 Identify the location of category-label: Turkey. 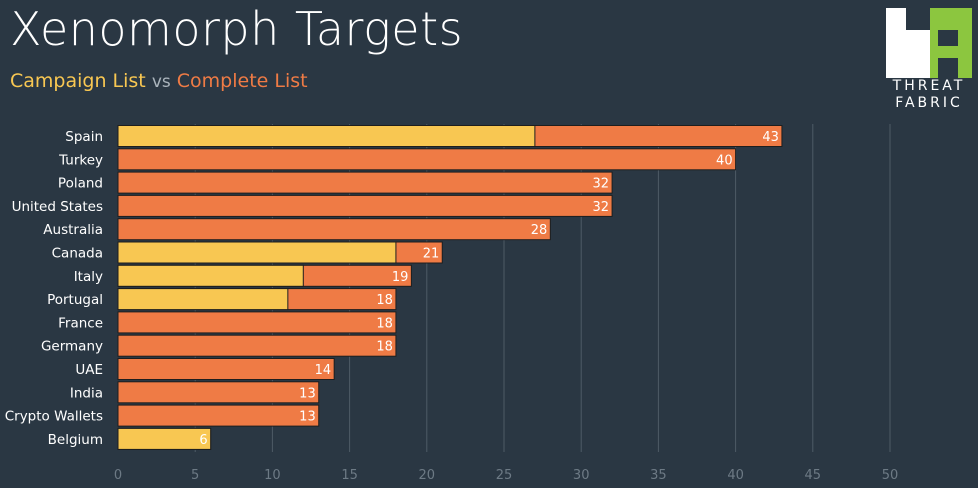
(80, 160).